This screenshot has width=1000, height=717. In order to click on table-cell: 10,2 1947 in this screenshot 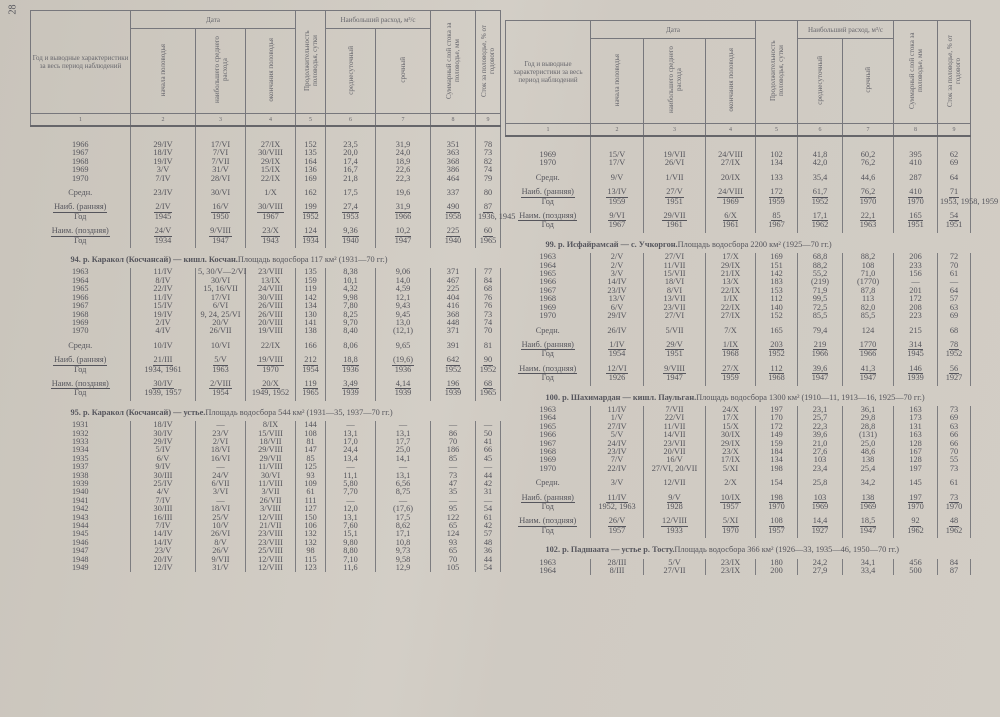, I will do `click(403, 236)`.